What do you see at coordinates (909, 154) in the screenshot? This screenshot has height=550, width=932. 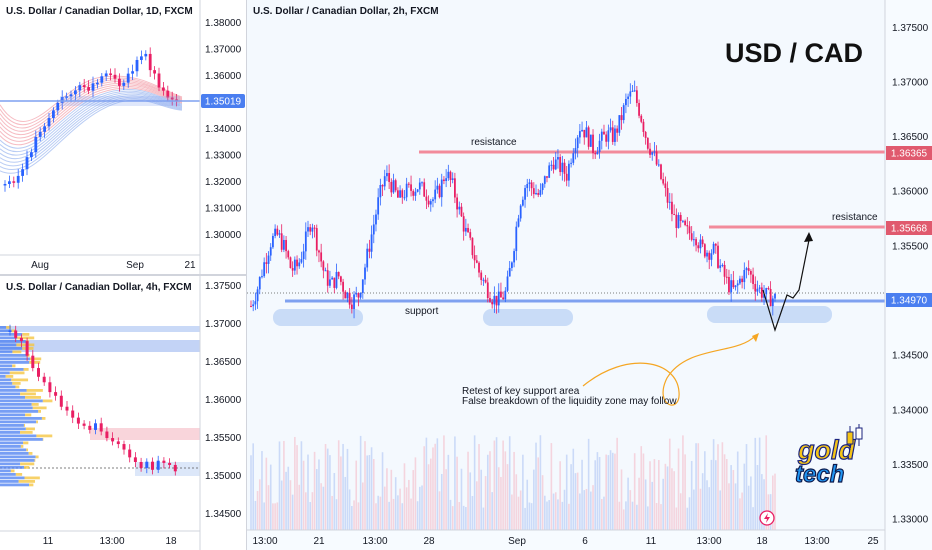 I see `resistance-badge-text: 1.36365` at bounding box center [909, 154].